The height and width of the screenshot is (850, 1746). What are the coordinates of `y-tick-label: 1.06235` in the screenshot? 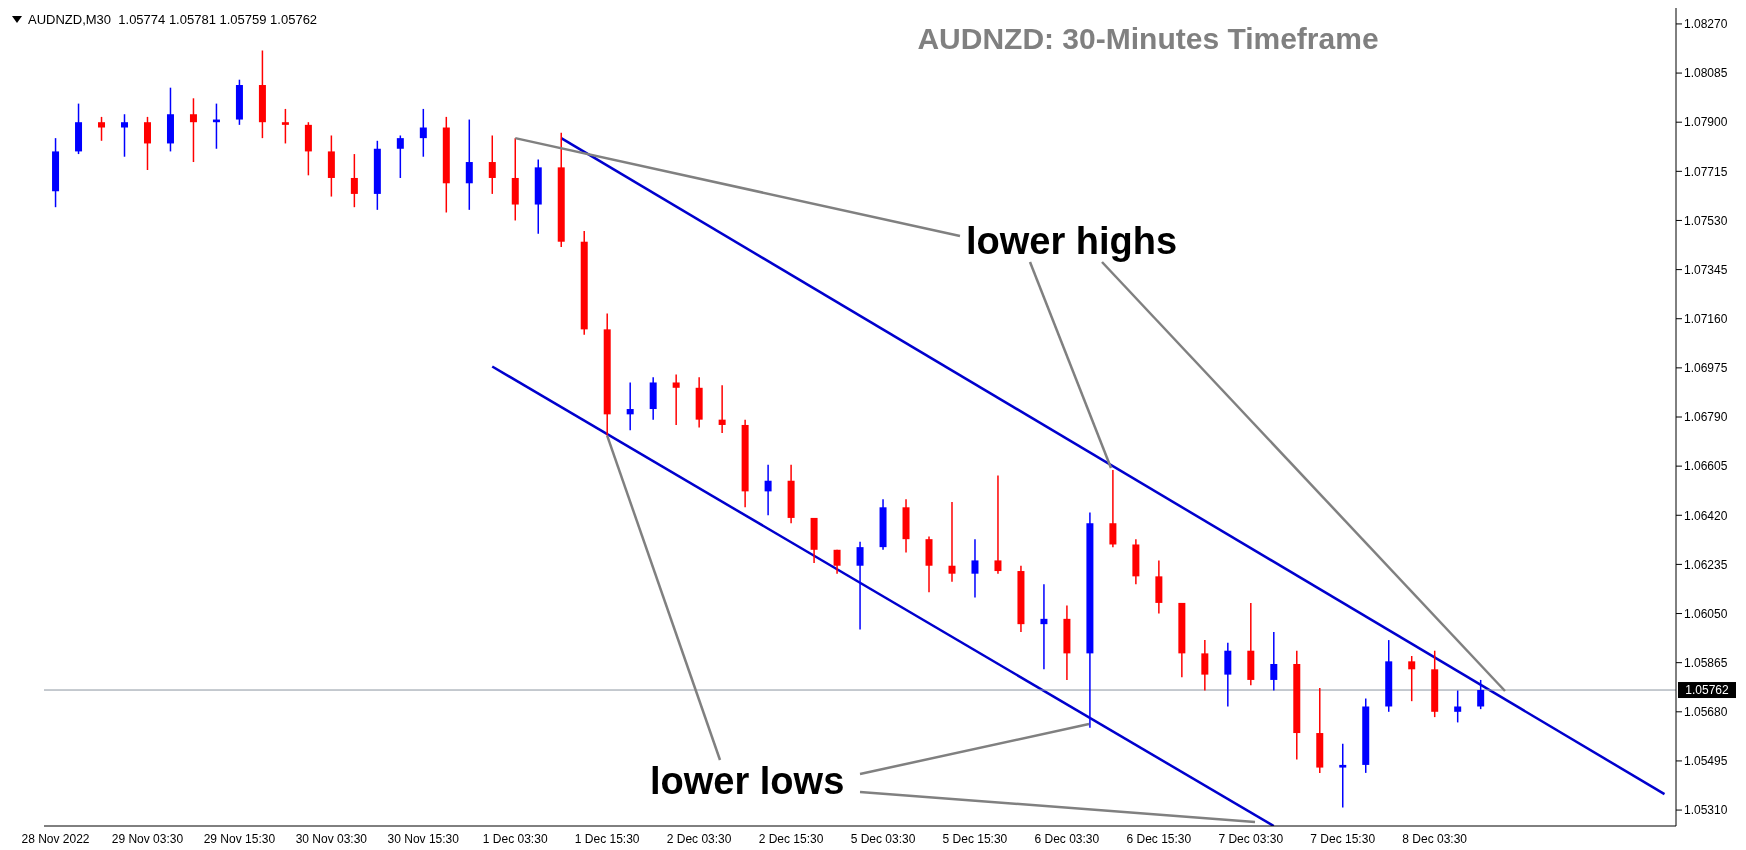 It's located at (1706, 564).